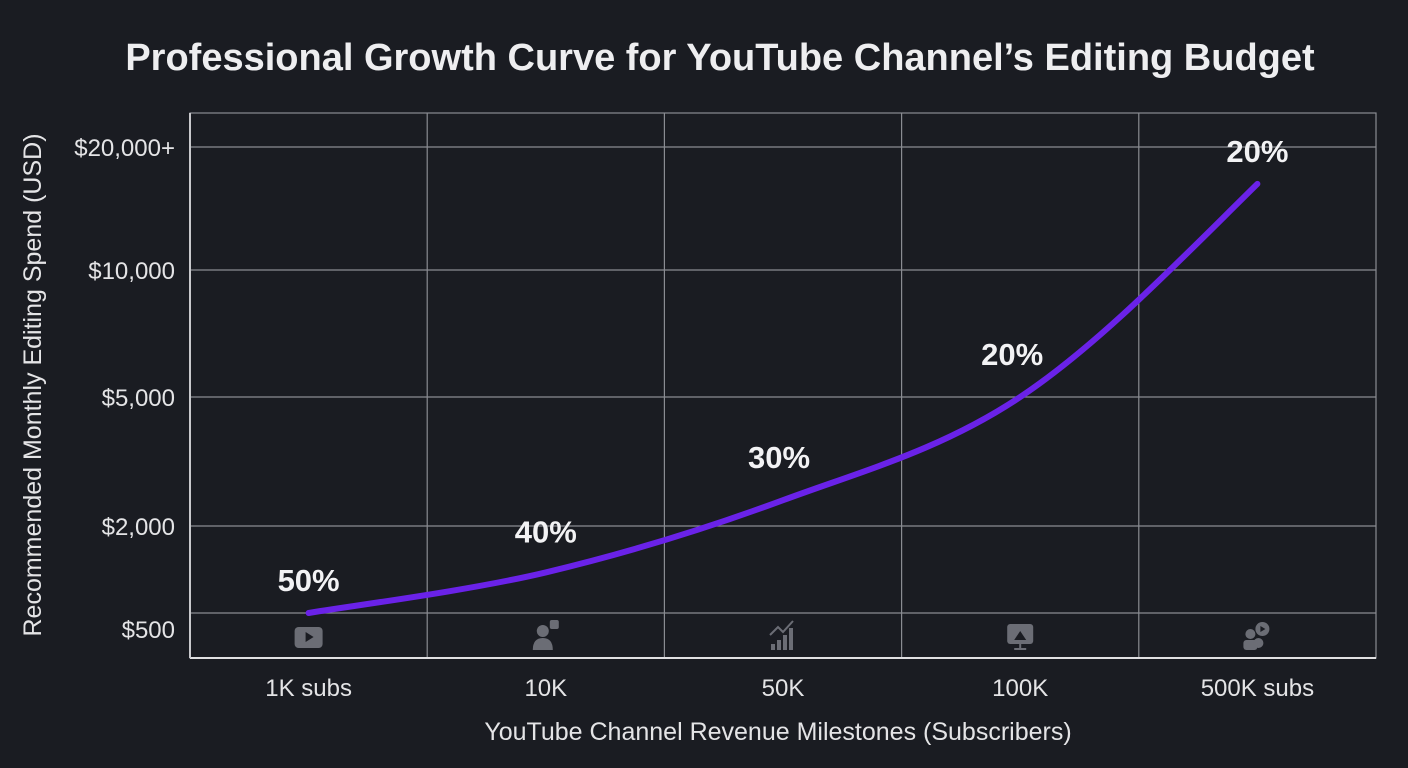 This screenshot has width=1408, height=768. I want to click on growth-bars-icon, so click(781, 635).